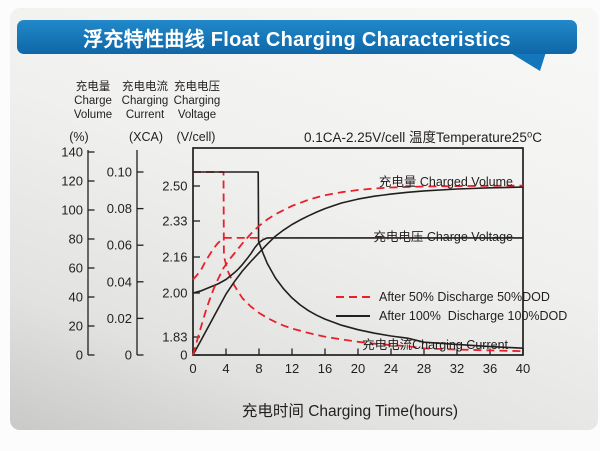 The image size is (600, 451). I want to click on volume-axis-unit: (%), so click(79, 137).